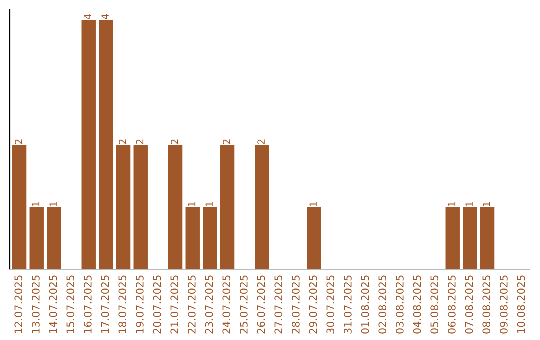 Image resolution: width=540 pixels, height=340 pixels. What do you see at coordinates (70, 305) in the screenshot?
I see `x-tick-label: 15.07.2025` at bounding box center [70, 305].